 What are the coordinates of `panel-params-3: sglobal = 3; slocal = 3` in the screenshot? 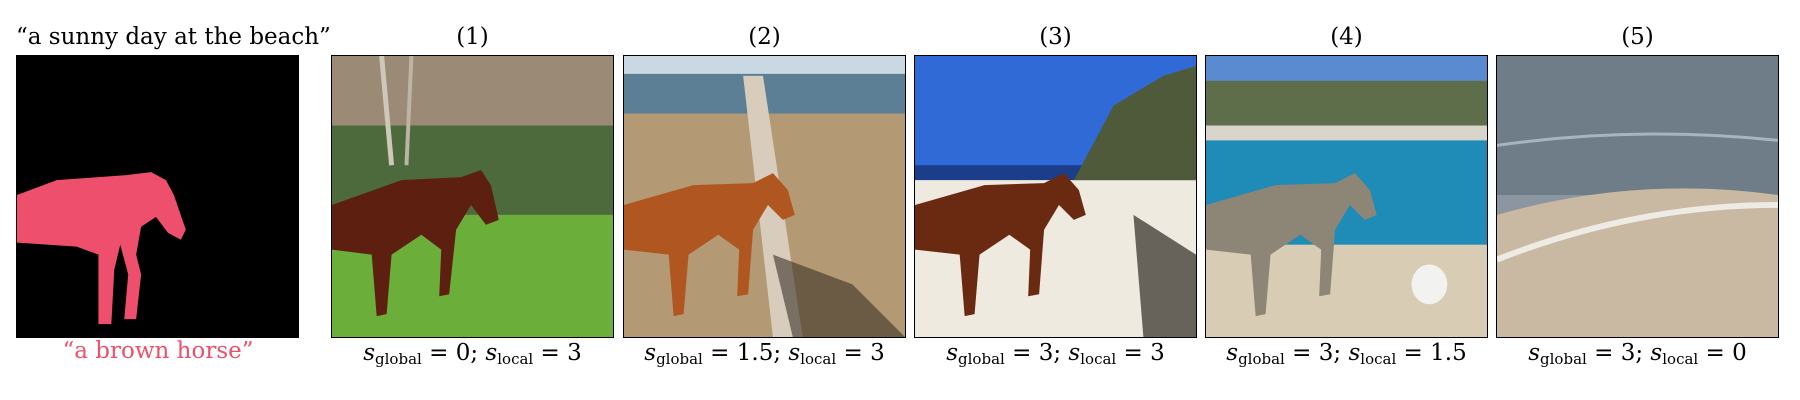 It's located at (1055, 354).